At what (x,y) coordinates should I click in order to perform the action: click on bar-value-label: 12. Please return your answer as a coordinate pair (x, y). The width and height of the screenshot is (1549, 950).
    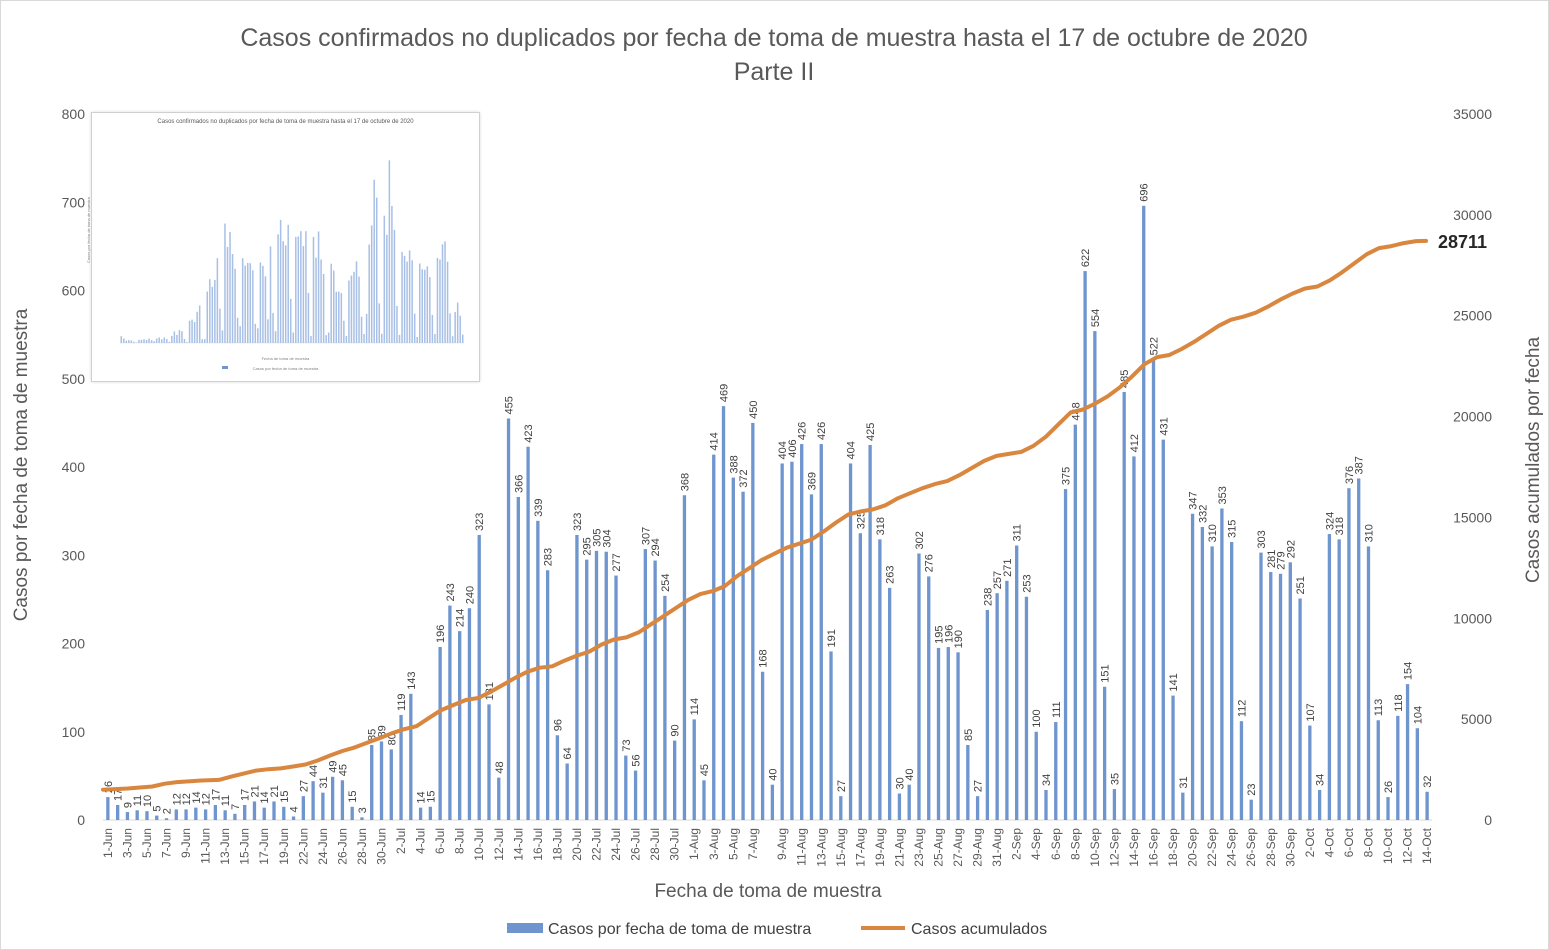
    Looking at the image, I should click on (187, 799).